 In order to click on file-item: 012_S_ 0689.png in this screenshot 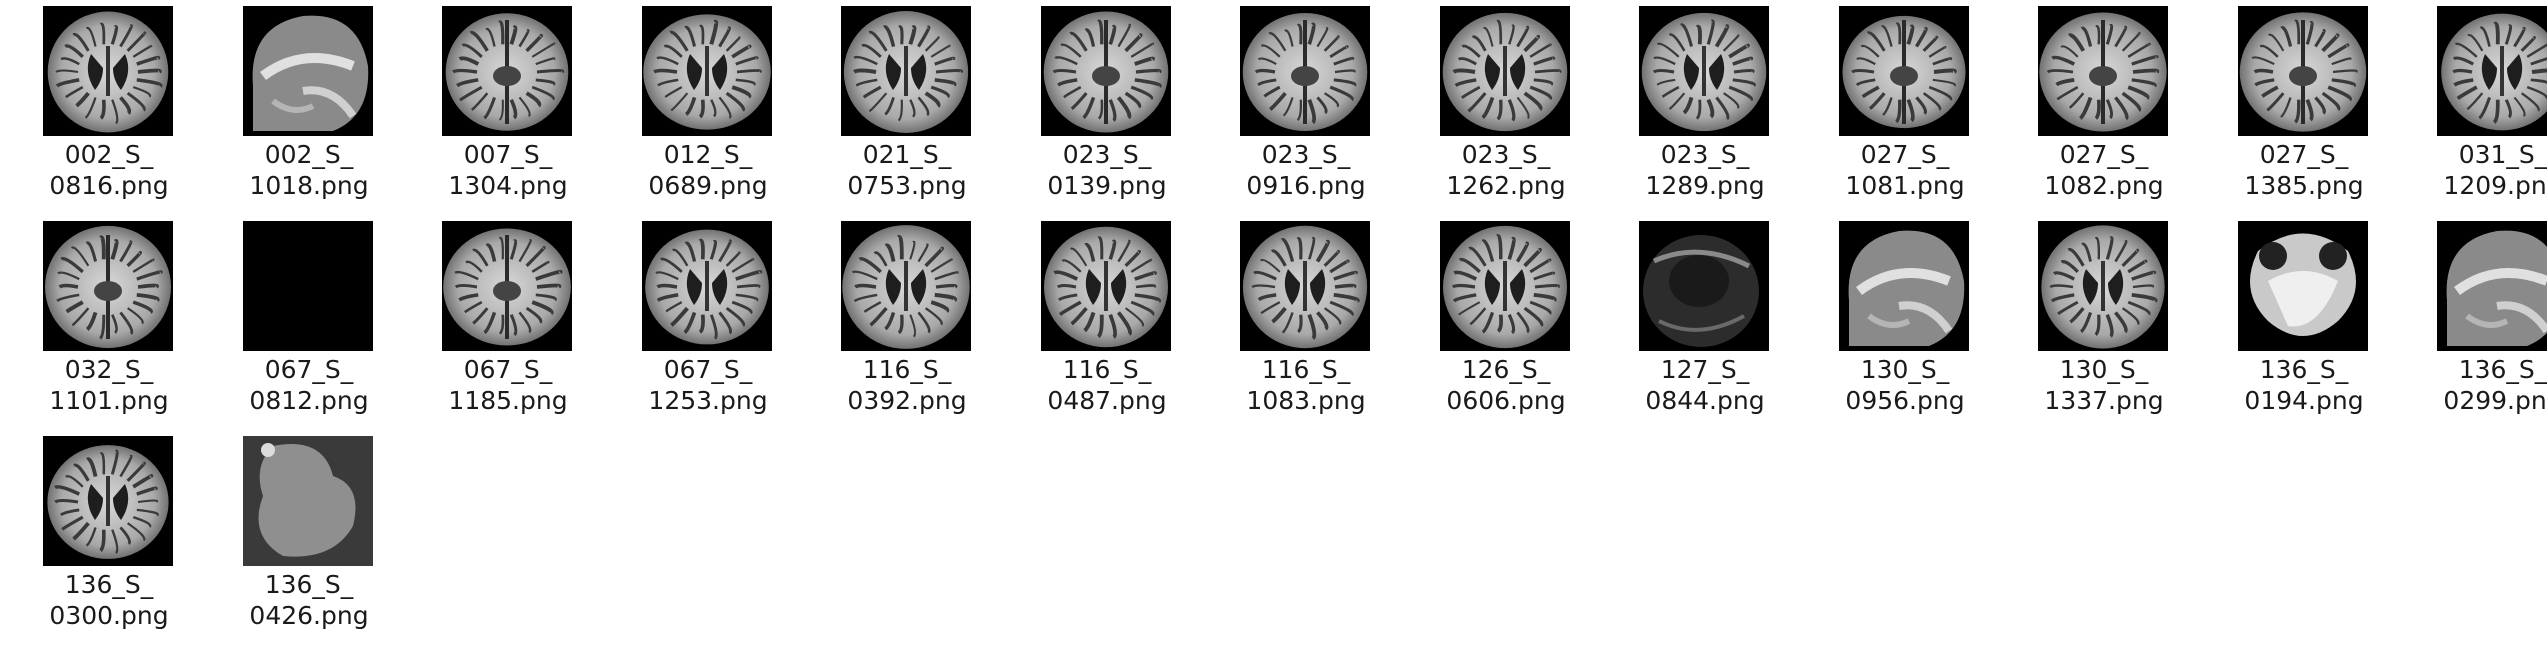, I will do `click(708, 102)`.